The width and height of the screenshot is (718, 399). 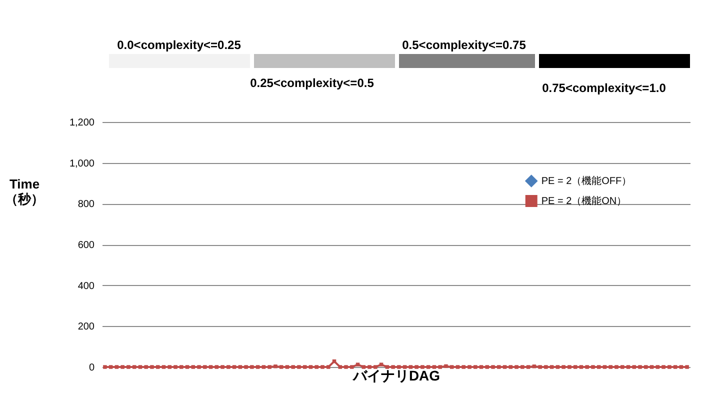 What do you see at coordinates (86, 286) in the screenshot?
I see `y-tick-label: 400` at bounding box center [86, 286].